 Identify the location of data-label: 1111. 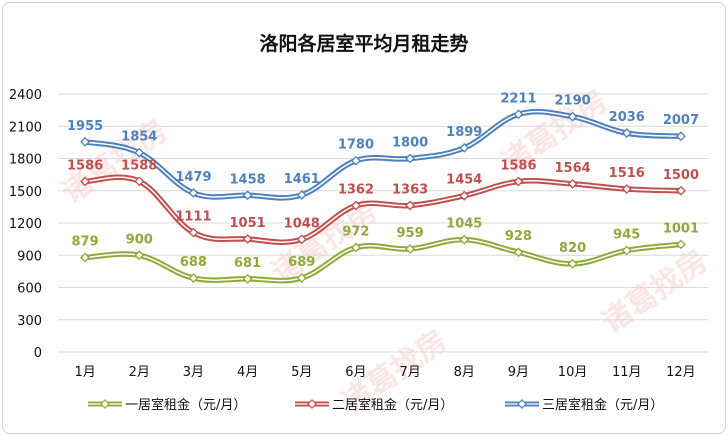
(193, 217).